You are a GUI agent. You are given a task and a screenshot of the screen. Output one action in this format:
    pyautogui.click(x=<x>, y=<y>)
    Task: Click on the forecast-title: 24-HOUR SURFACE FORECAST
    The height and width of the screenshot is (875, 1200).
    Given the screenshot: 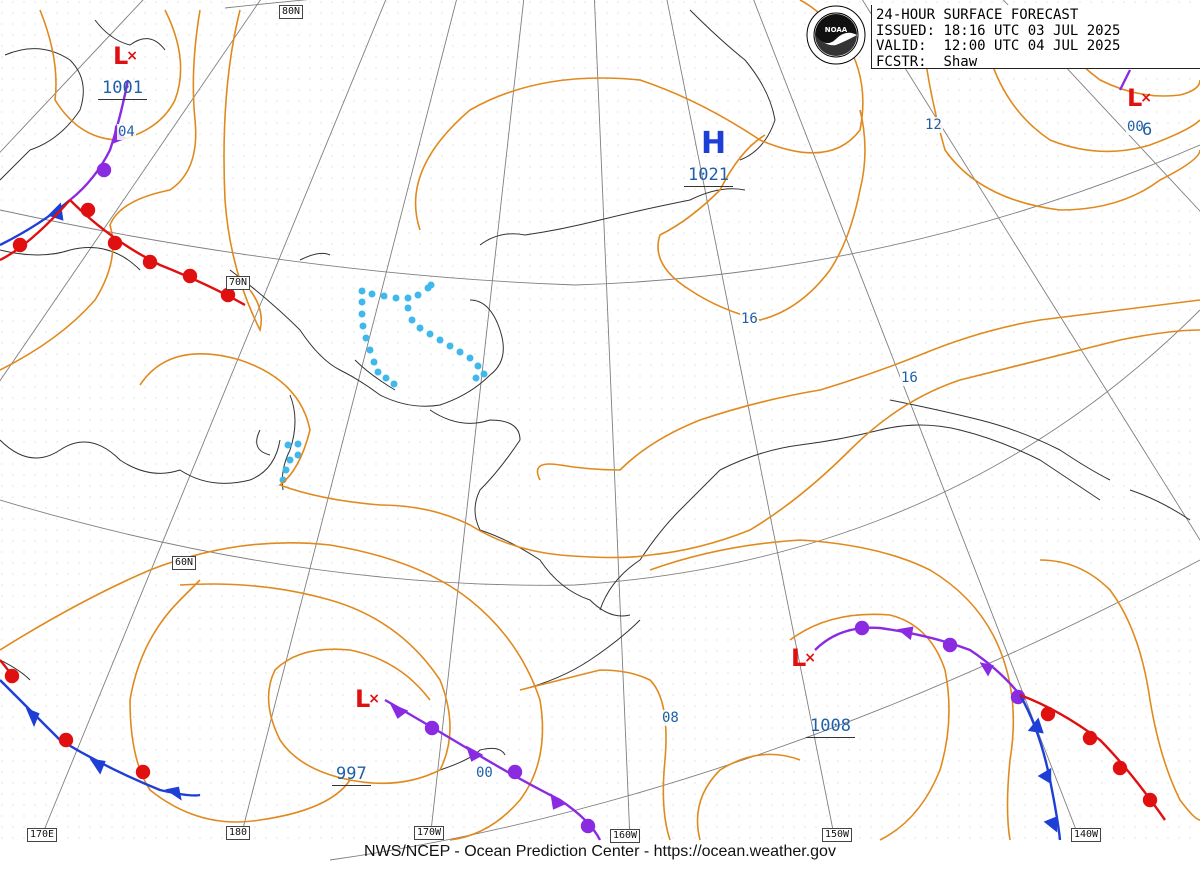 What is the action you would take?
    pyautogui.click(x=977, y=15)
    